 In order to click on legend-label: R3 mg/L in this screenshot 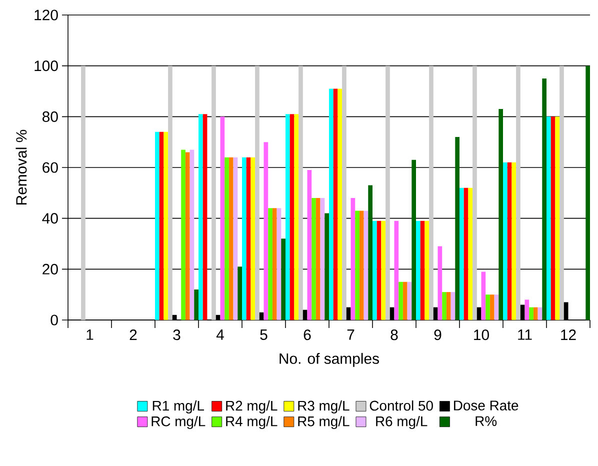, I will do `click(324, 407)`.